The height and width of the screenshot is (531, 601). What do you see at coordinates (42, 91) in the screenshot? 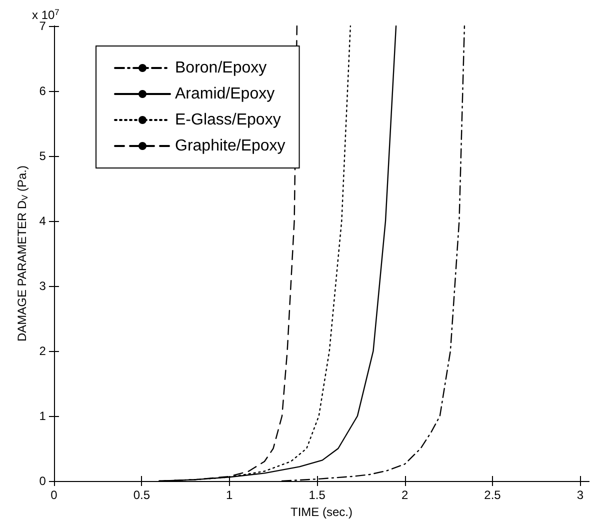
I see `y-tick-label: 6` at bounding box center [42, 91].